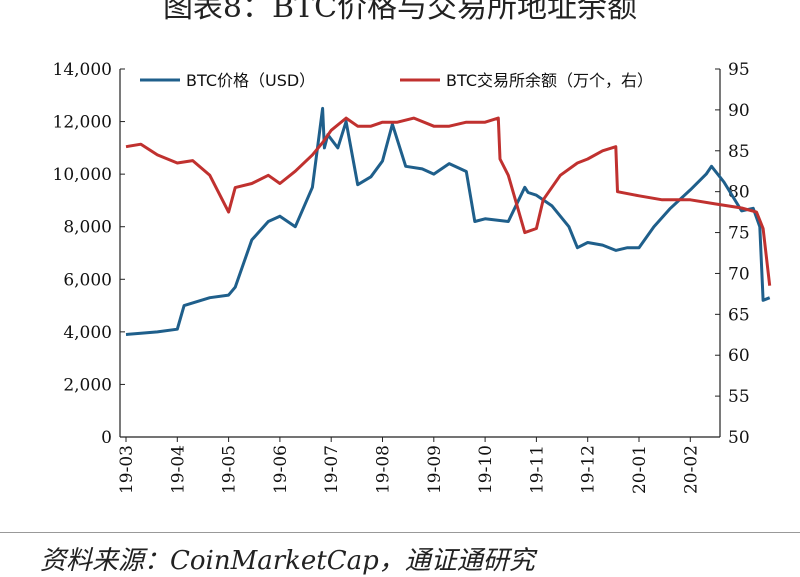 The image size is (800, 577). I want to click on x-tick-label: 19-10, so click(486, 469).